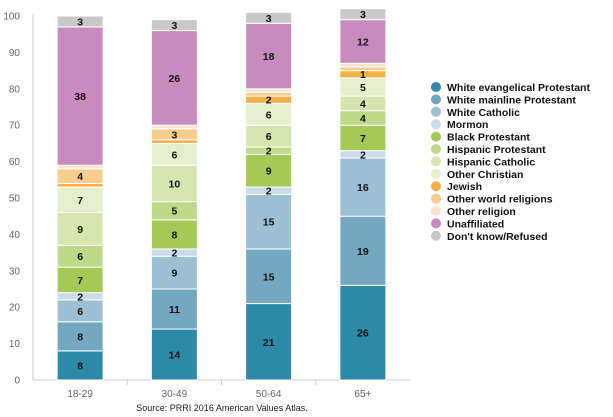 Image resolution: width=613 pixels, height=417 pixels. What do you see at coordinates (481, 212) in the screenshot?
I see `legend-label: Other religion` at bounding box center [481, 212].